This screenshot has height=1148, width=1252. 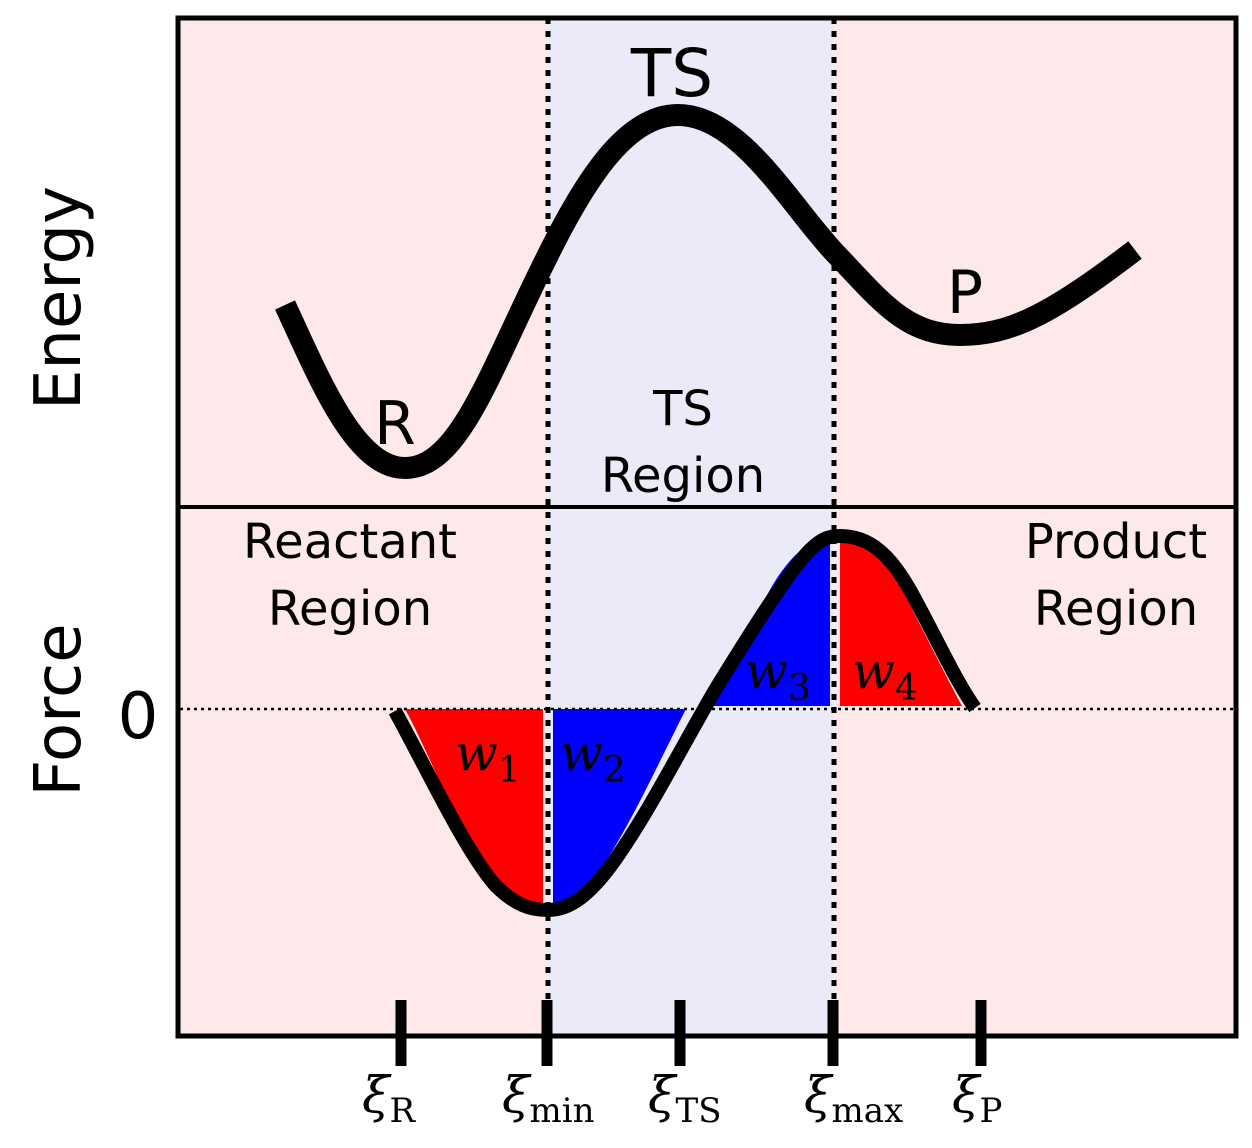 I want to click on force-axis-label: Force, so click(x=59, y=709).